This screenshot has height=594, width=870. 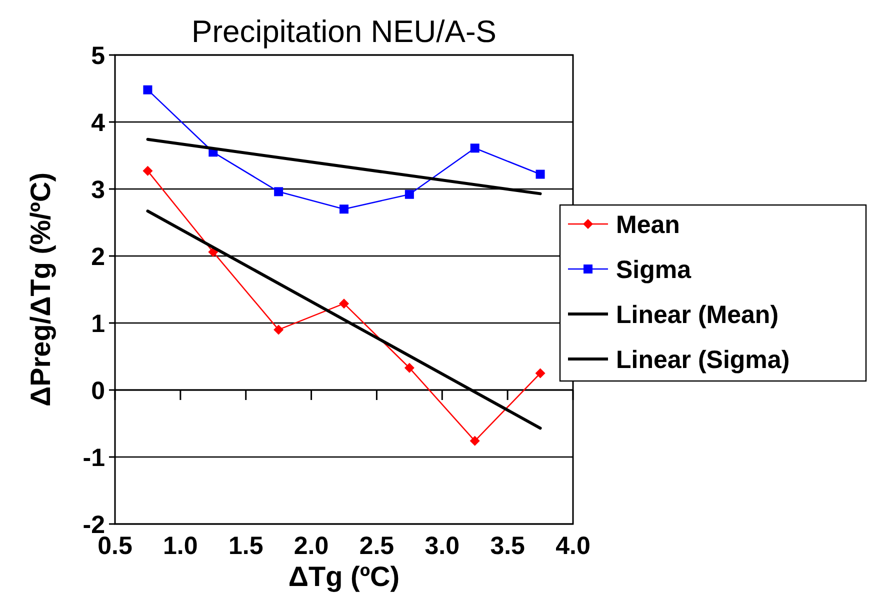 I want to click on y-tick-label: -1, so click(x=94, y=458).